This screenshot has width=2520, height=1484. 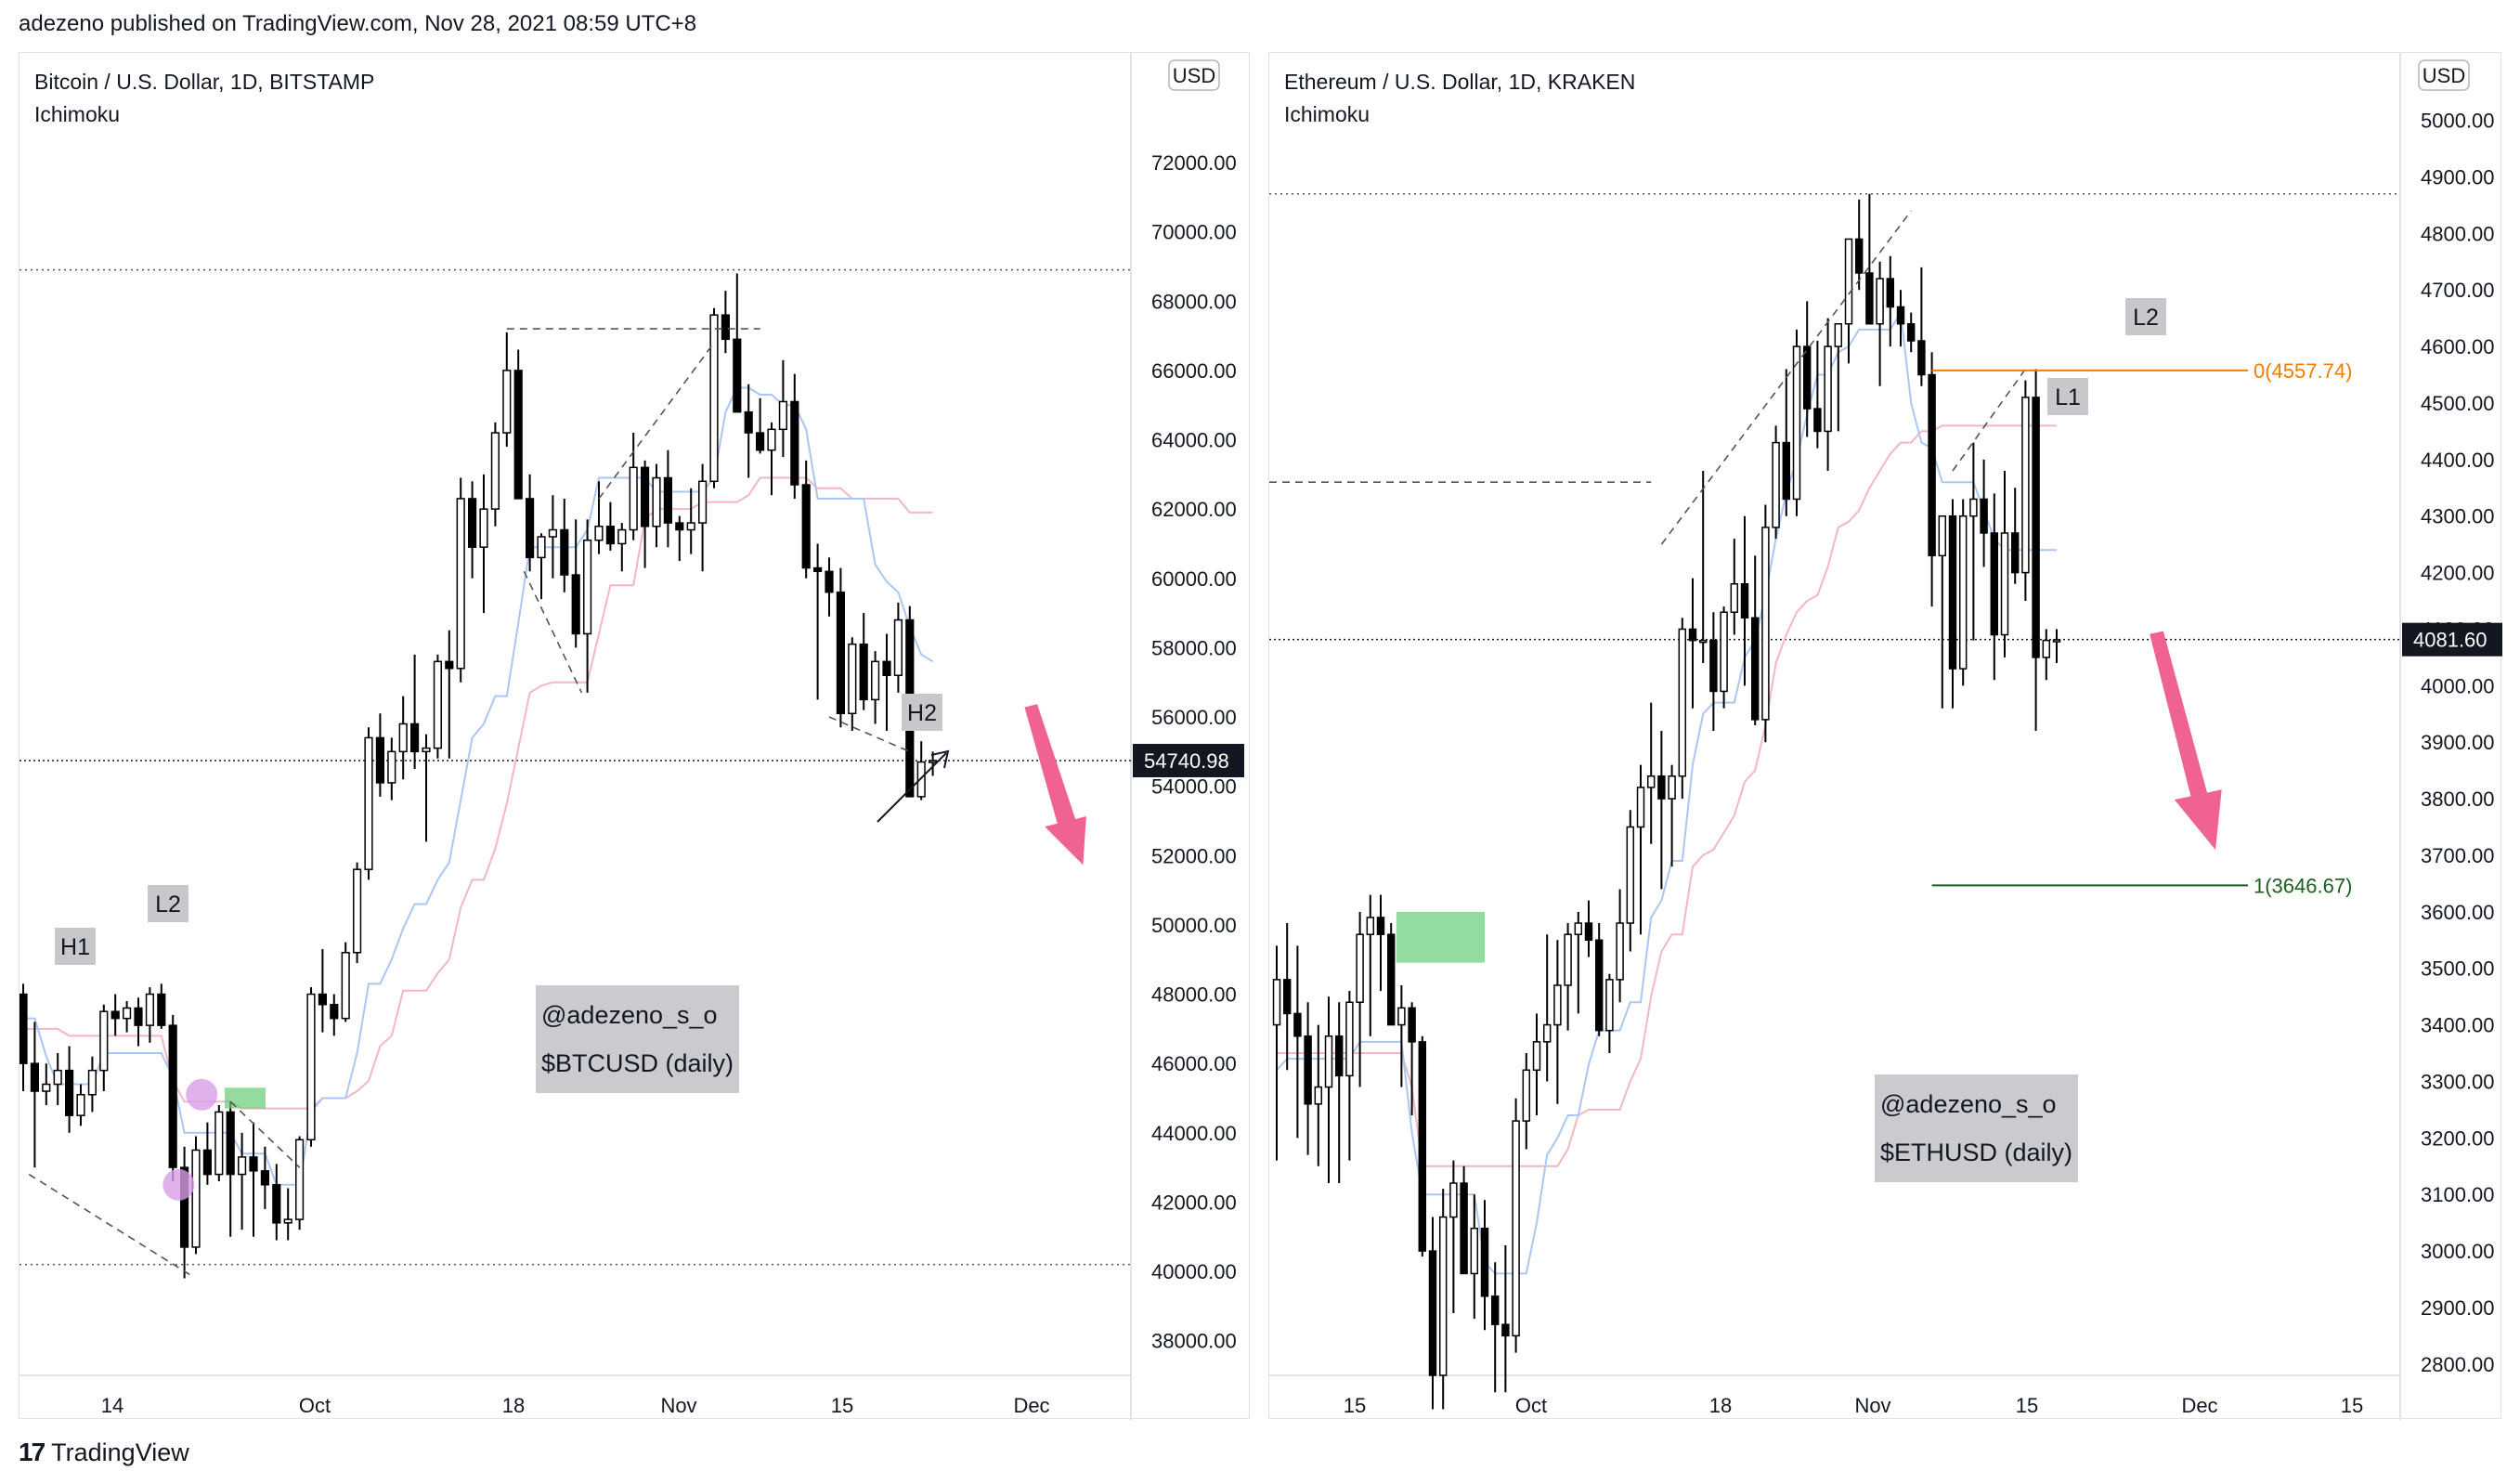 I want to click on price-tick-label: 3500.00, so click(x=2458, y=969).